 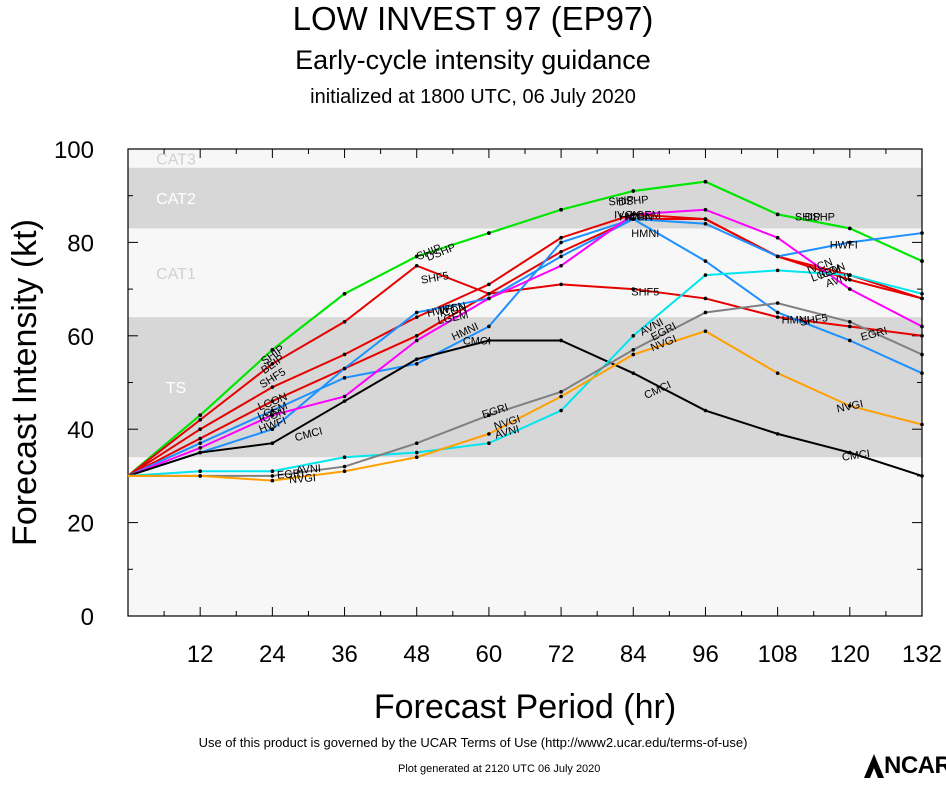 What do you see at coordinates (922, 654) in the screenshot?
I see `x-tick-label: 132` at bounding box center [922, 654].